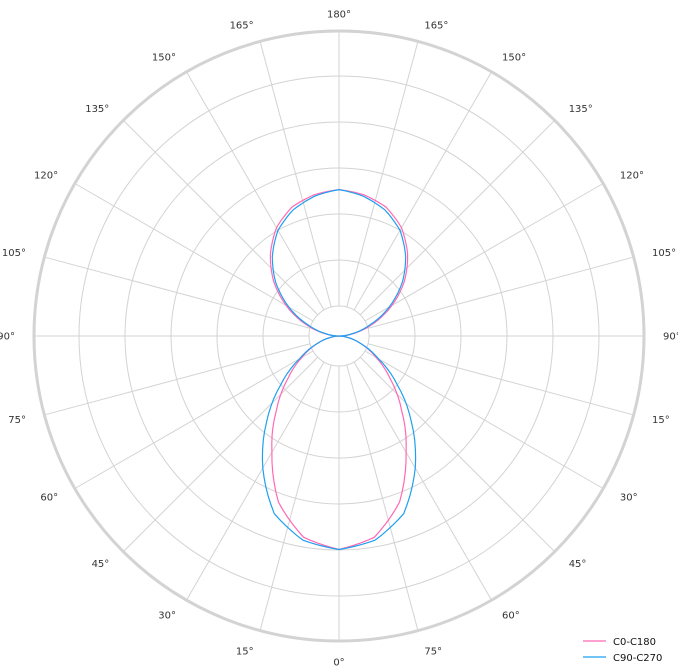 Image resolution: width=678 pixels, height=672 pixels. I want to click on series-curves, so click(339, 369).